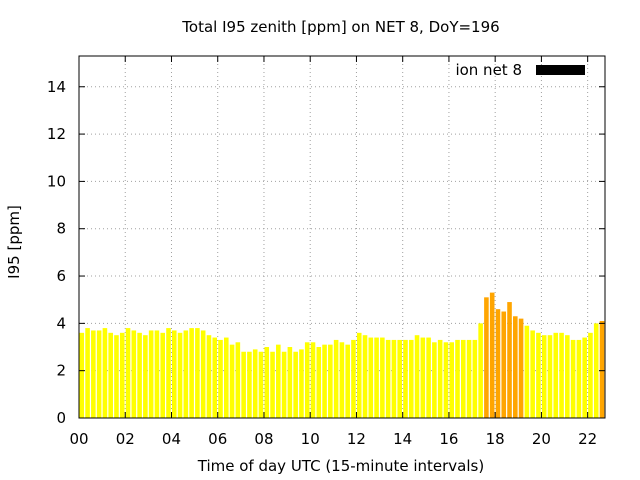  What do you see at coordinates (125, 439) in the screenshot?
I see `x-tick-label: 02` at bounding box center [125, 439].